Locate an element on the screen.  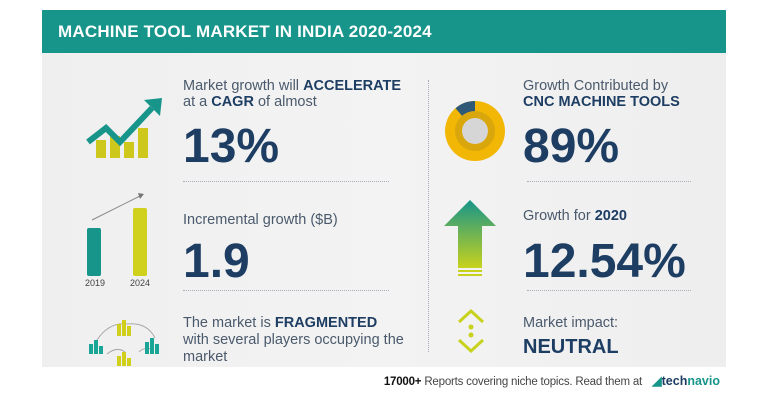
growth-chart-icon is located at coordinates (124, 128).